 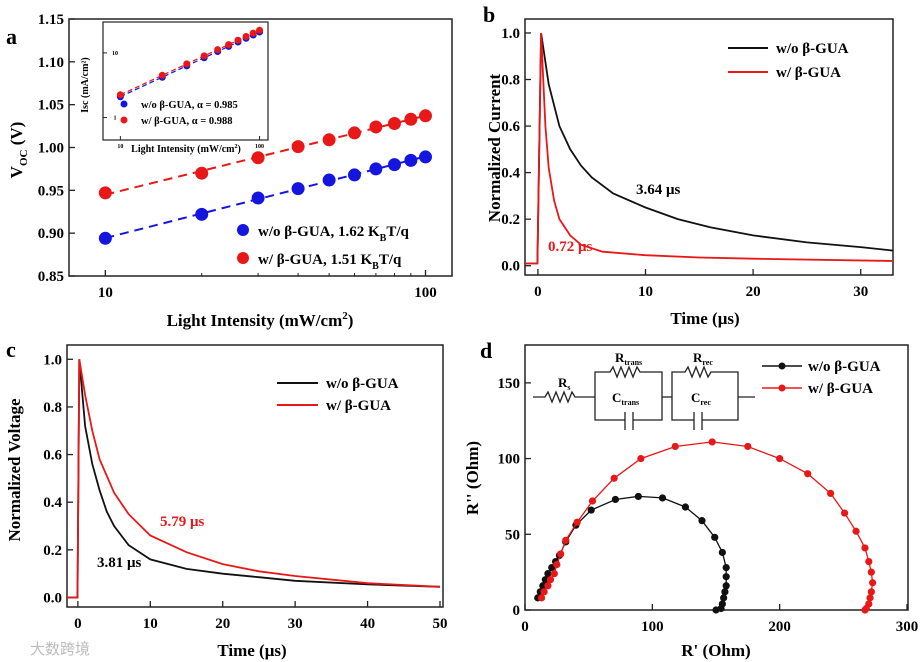 What do you see at coordinates (78, 624) in the screenshot?
I see `c-xtick-label: 0` at bounding box center [78, 624].